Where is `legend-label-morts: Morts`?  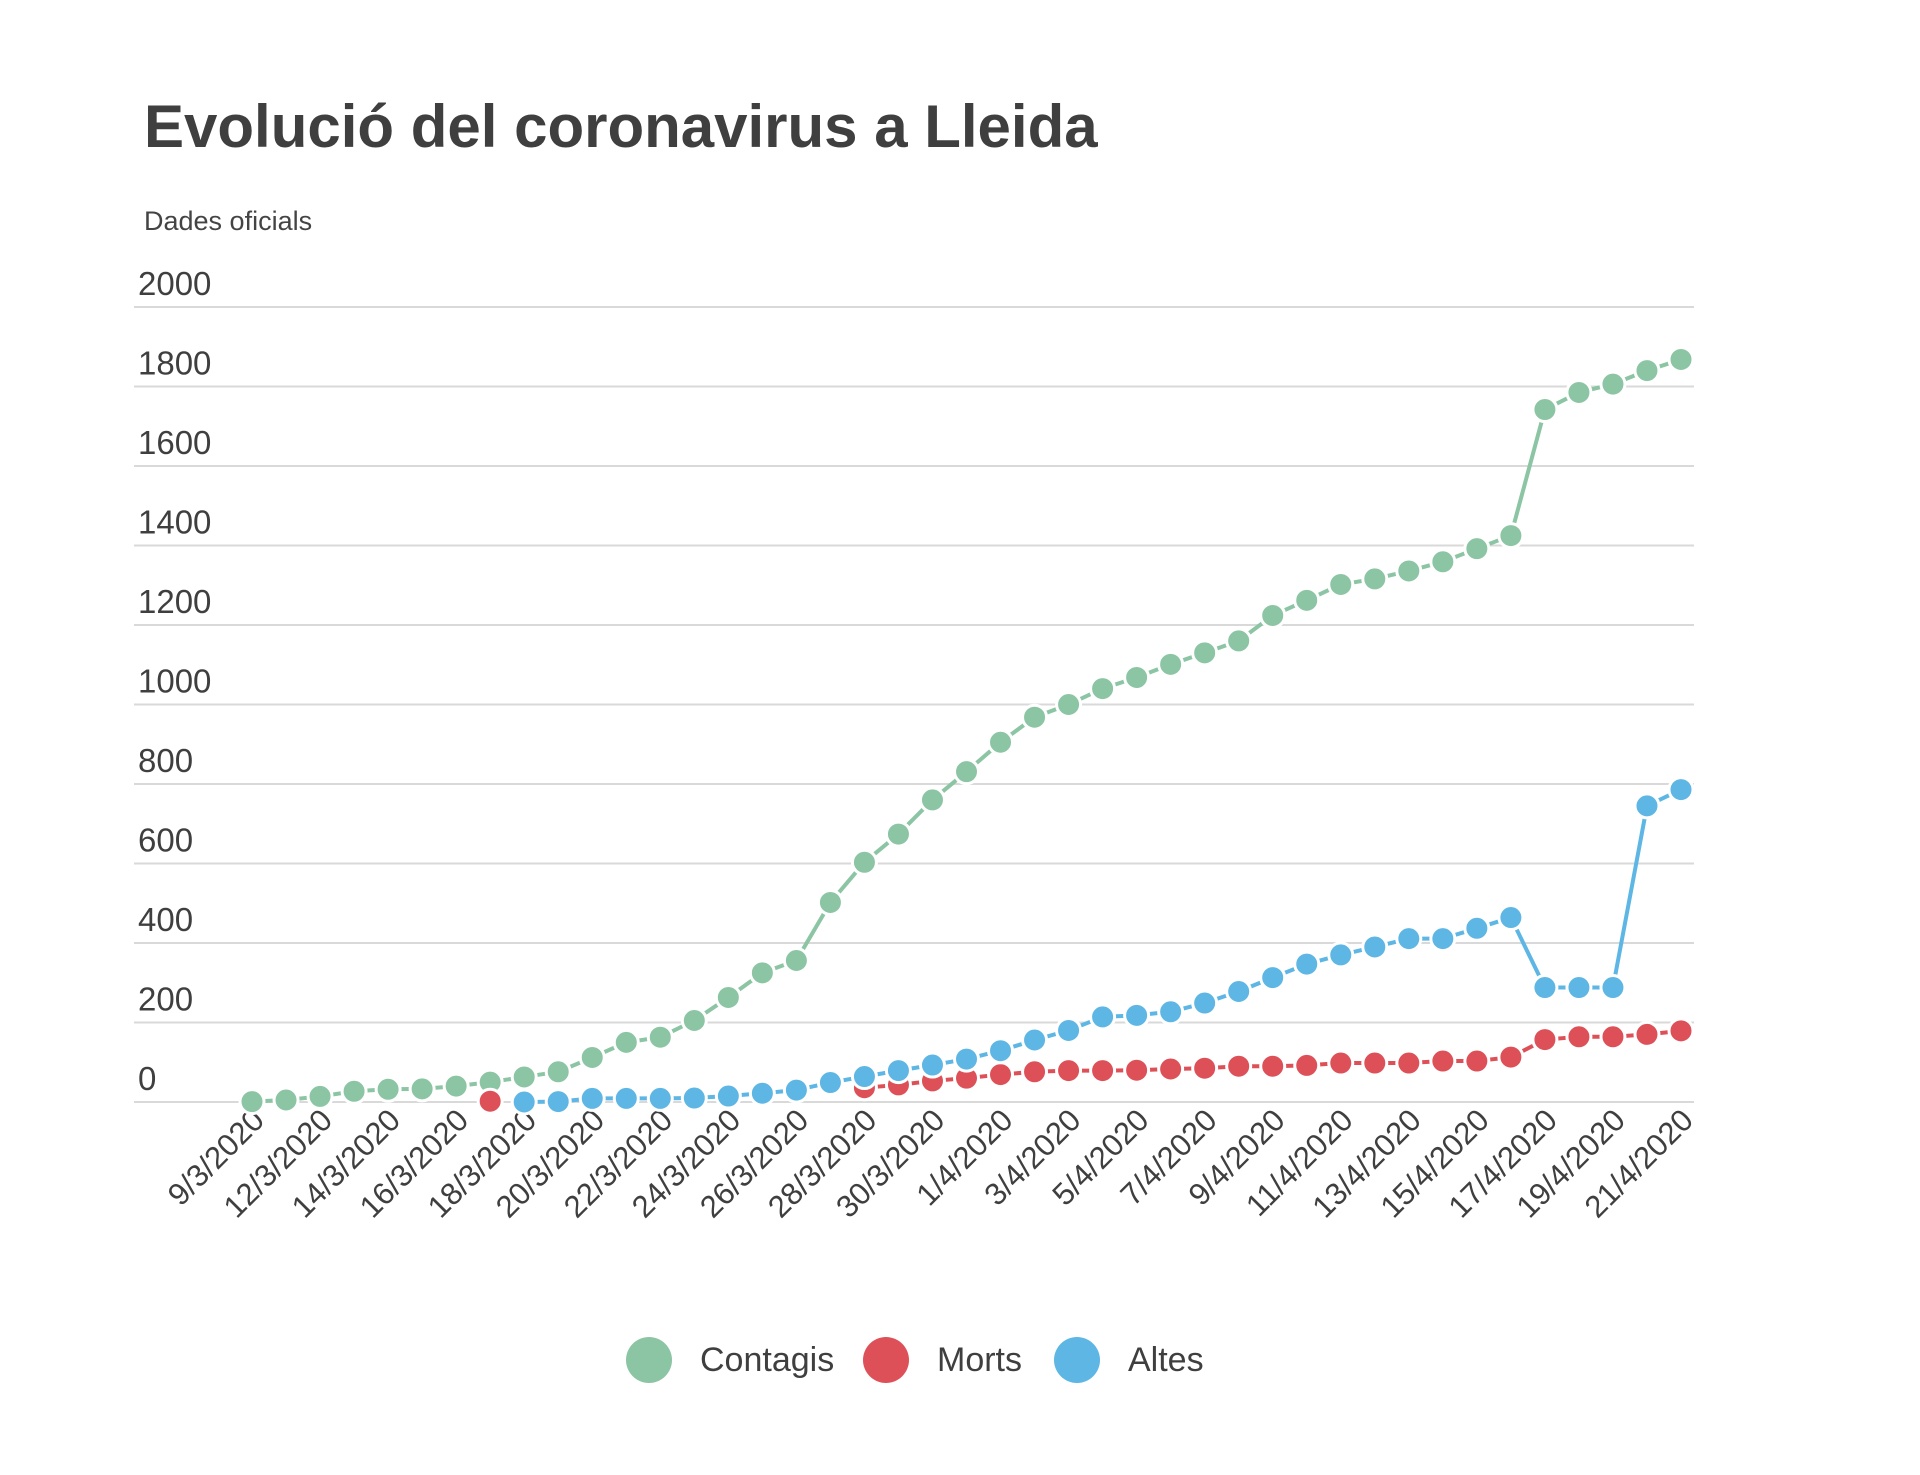
legend-label-morts: Morts is located at coordinates (979, 1359).